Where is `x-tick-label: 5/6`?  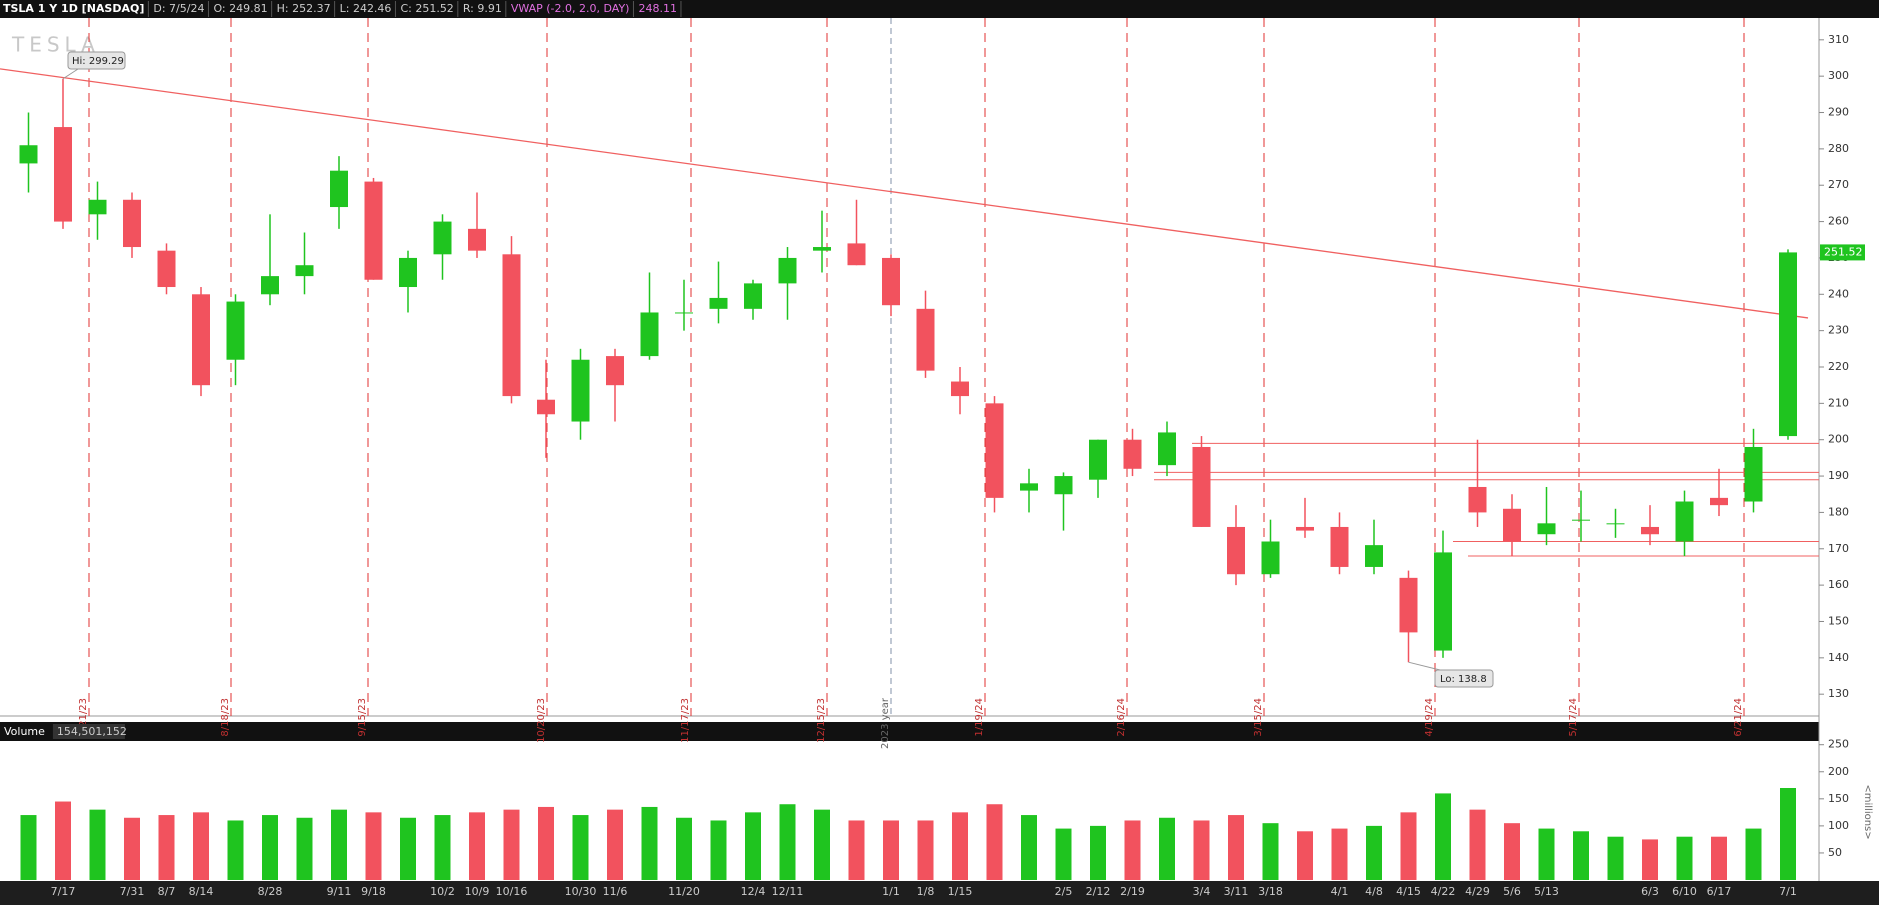
x-tick-label: 5/6 is located at coordinates (1512, 891).